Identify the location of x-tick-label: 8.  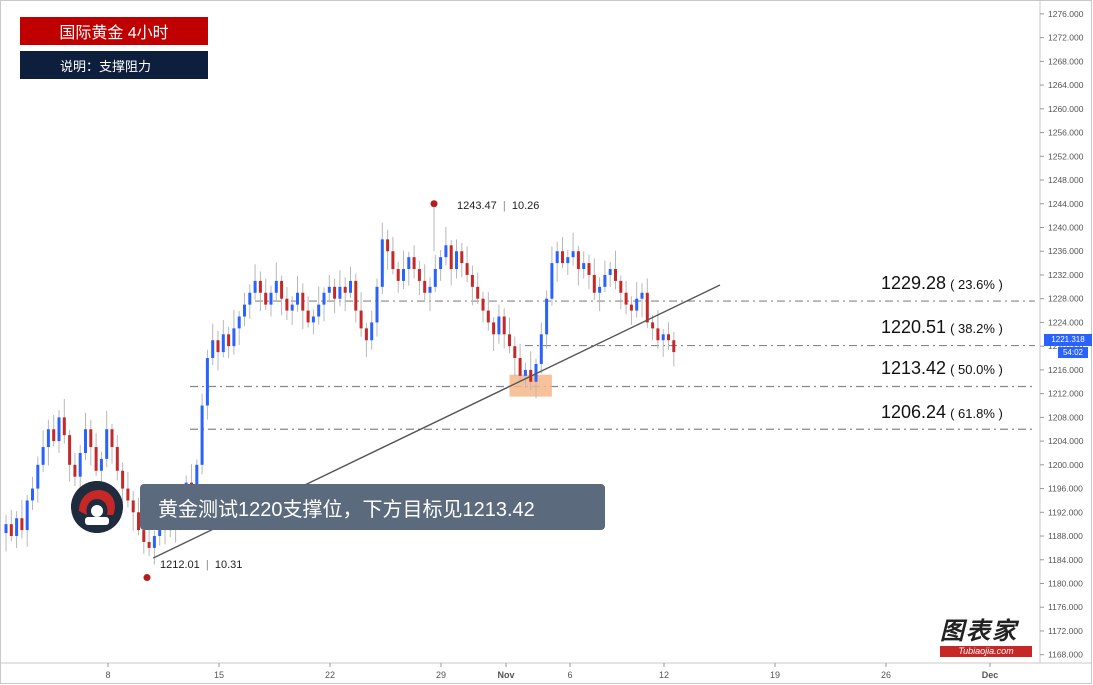
(107, 675).